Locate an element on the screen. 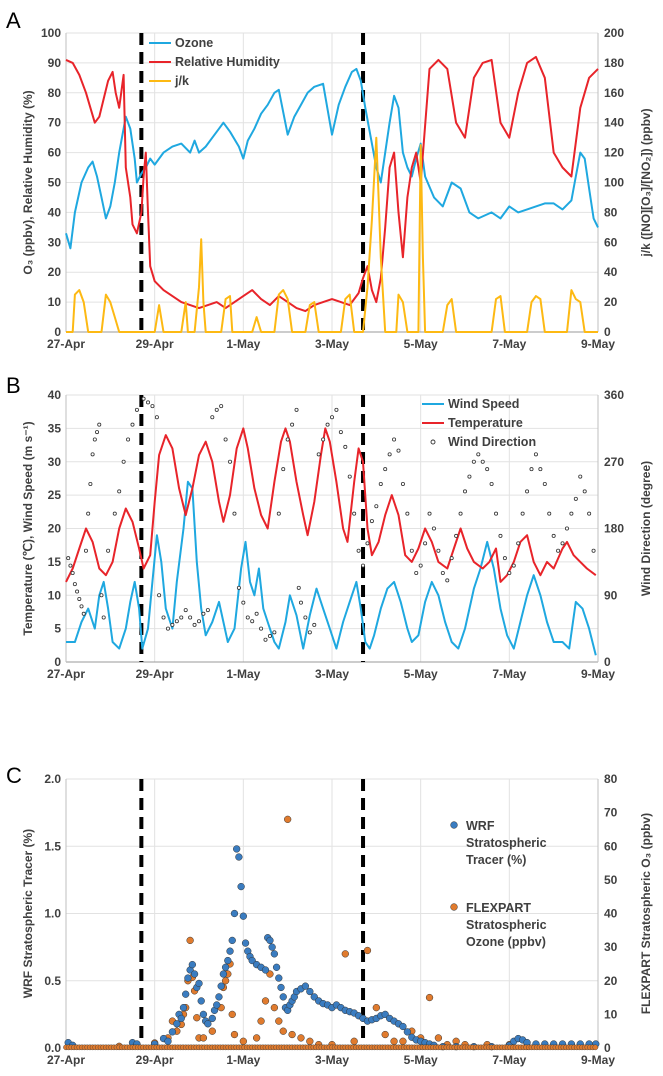 This screenshot has width=663, height=1076. y-tick-label-left: 30 is located at coordinates (55, 242).